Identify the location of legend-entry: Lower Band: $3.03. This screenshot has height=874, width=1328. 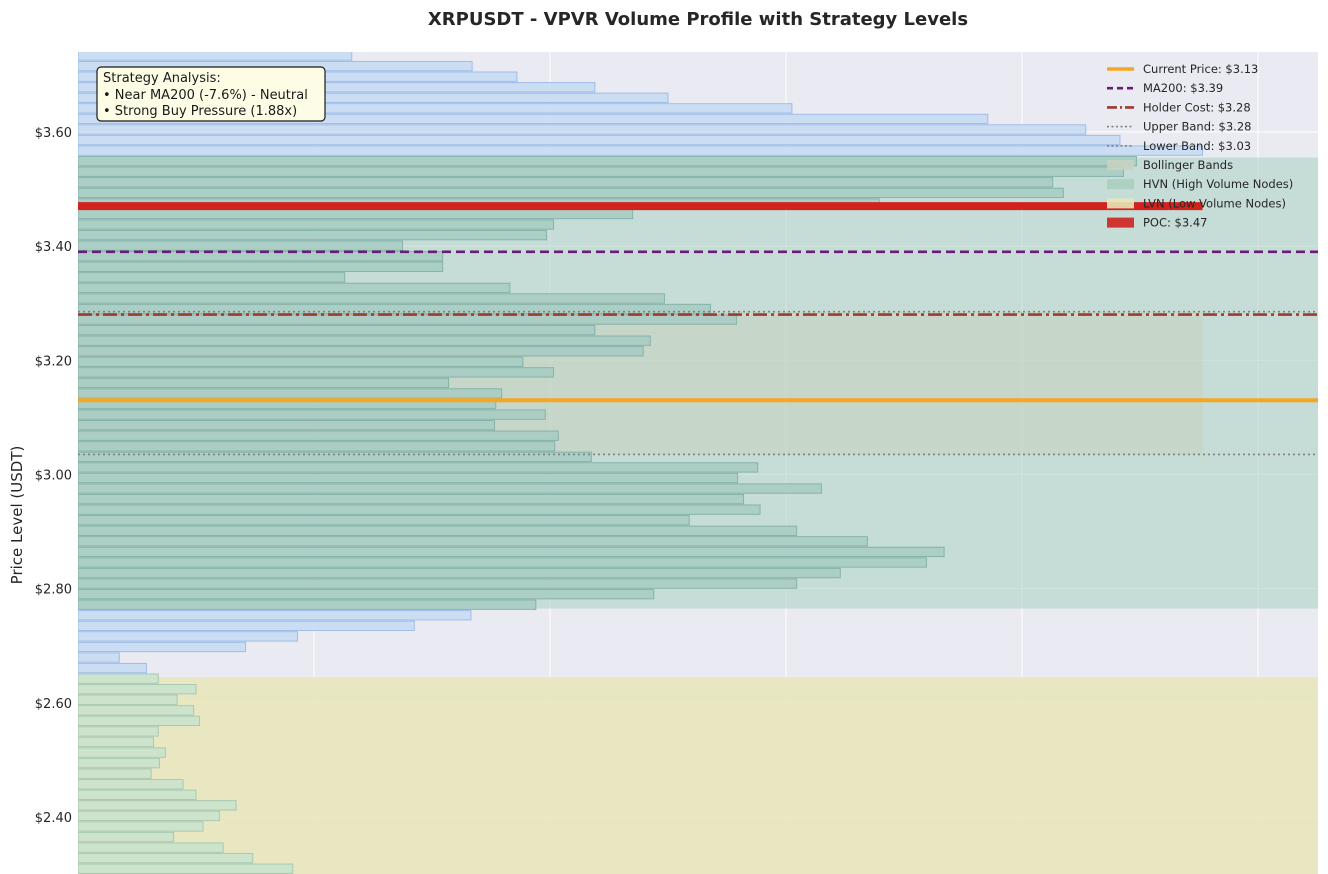
(1179, 146).